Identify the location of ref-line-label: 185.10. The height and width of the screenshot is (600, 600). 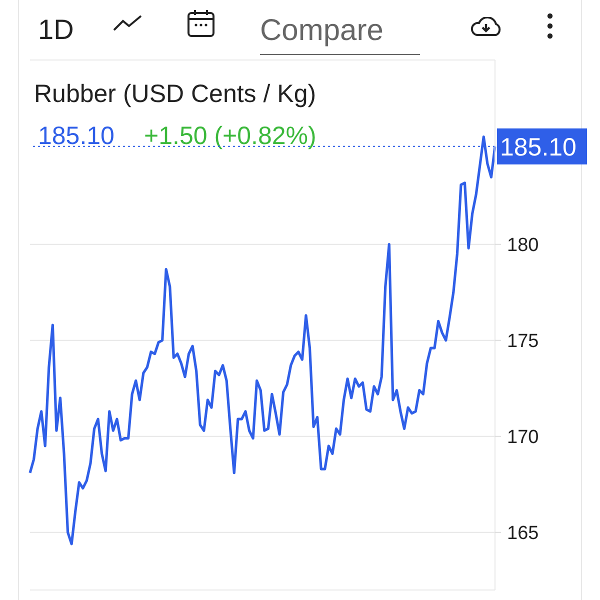
(538, 147).